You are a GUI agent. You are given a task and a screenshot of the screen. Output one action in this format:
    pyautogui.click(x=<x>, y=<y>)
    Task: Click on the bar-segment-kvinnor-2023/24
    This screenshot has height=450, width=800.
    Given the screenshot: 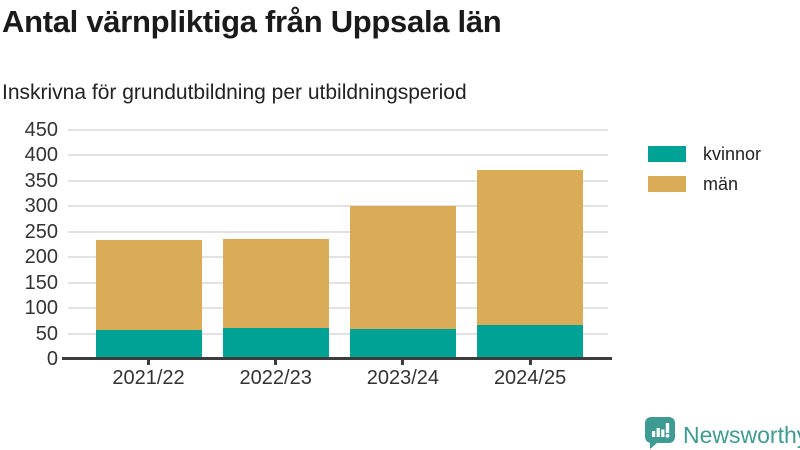 What is the action you would take?
    pyautogui.click(x=402, y=343)
    